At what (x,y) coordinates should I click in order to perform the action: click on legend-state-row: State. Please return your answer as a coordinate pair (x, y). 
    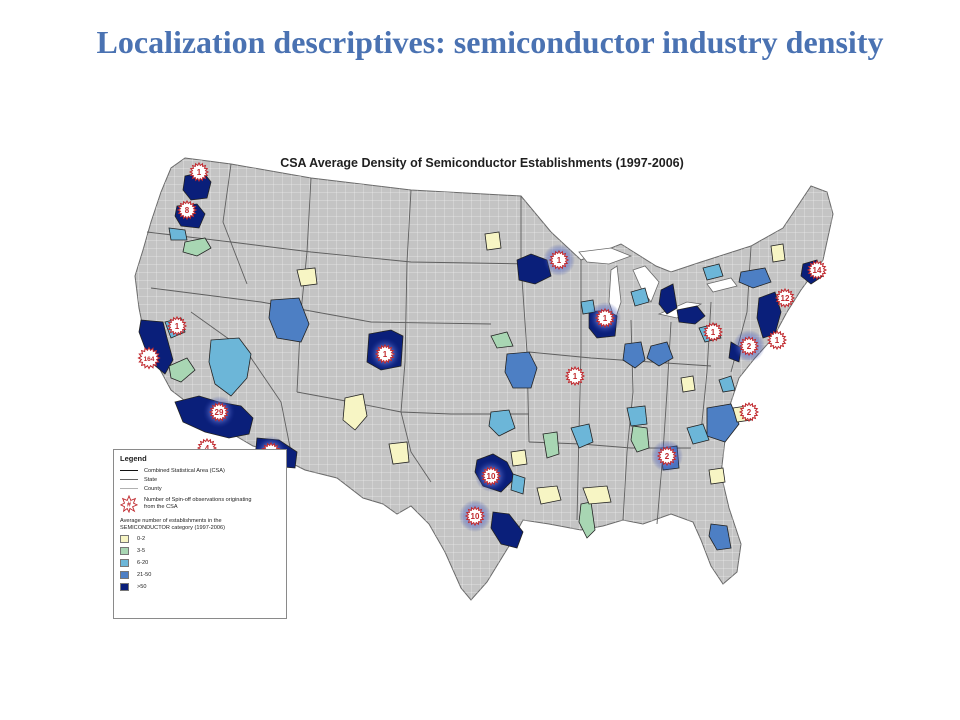
    Looking at the image, I should click on (200, 479).